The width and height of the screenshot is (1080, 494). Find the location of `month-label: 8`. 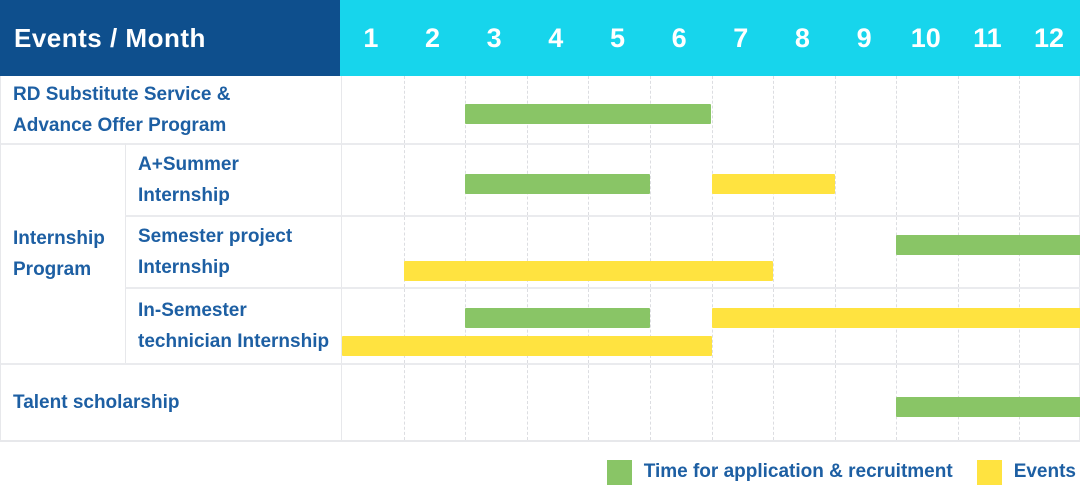

month-label: 8 is located at coordinates (802, 37).